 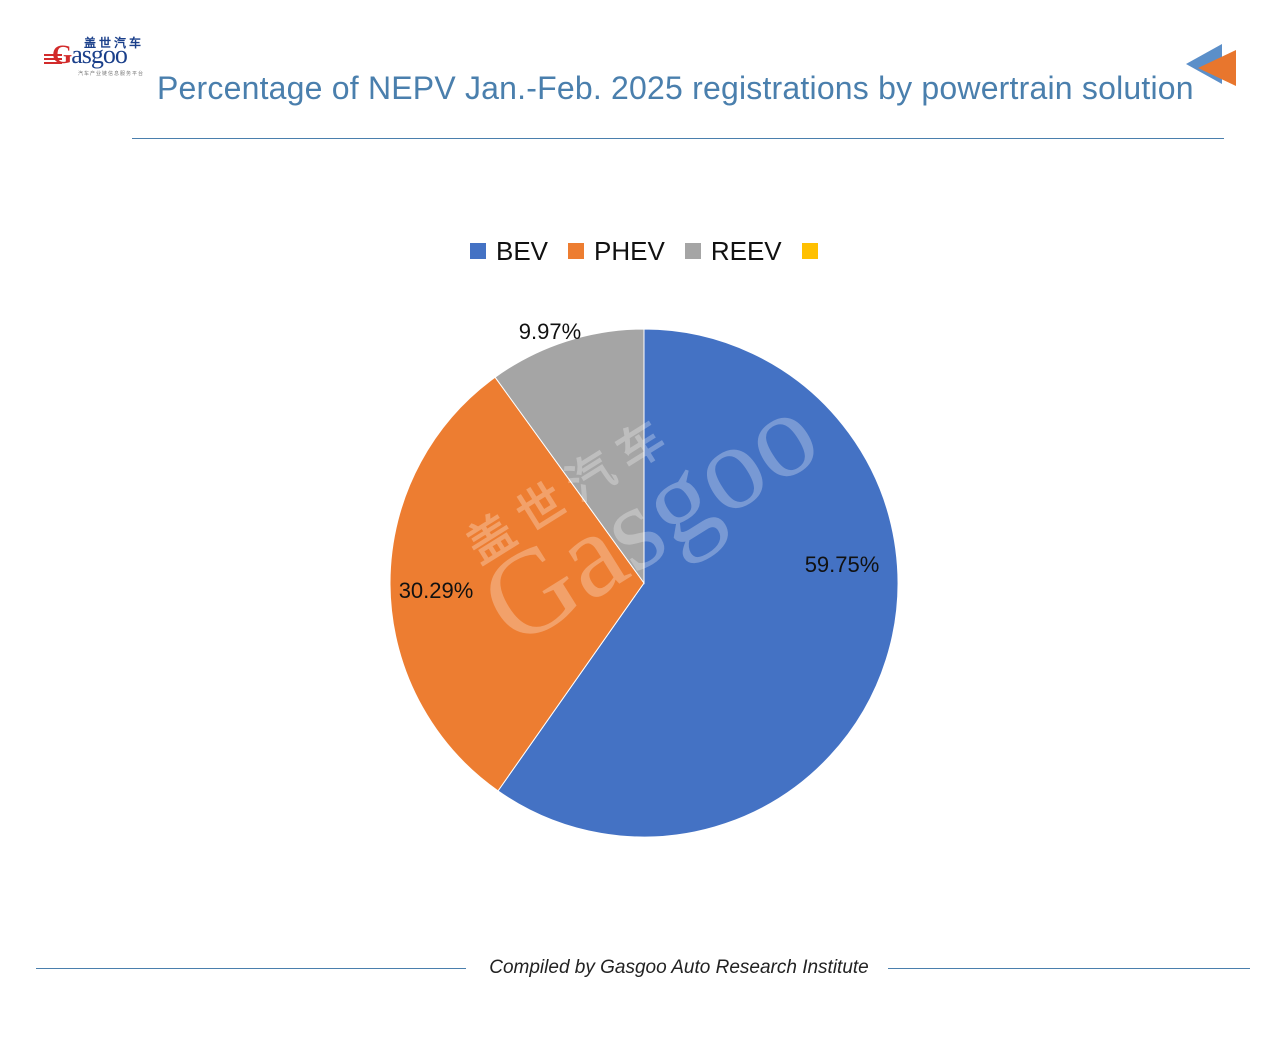 What do you see at coordinates (436, 590) in the screenshot?
I see `data-label-phev: 30.29%` at bounding box center [436, 590].